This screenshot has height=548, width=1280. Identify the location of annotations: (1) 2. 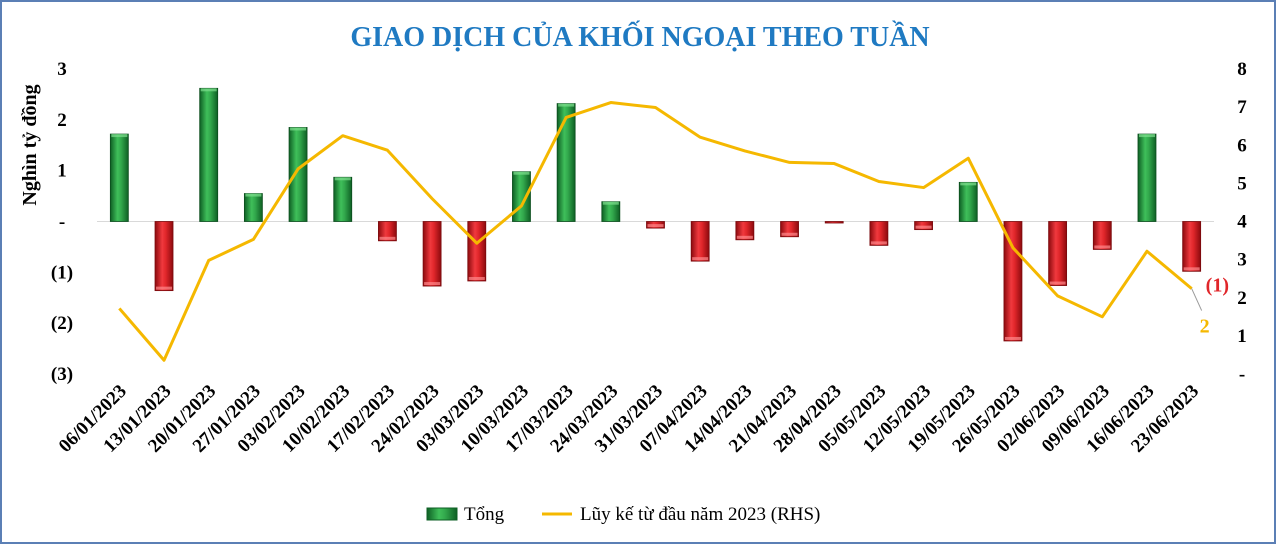
(1210, 306).